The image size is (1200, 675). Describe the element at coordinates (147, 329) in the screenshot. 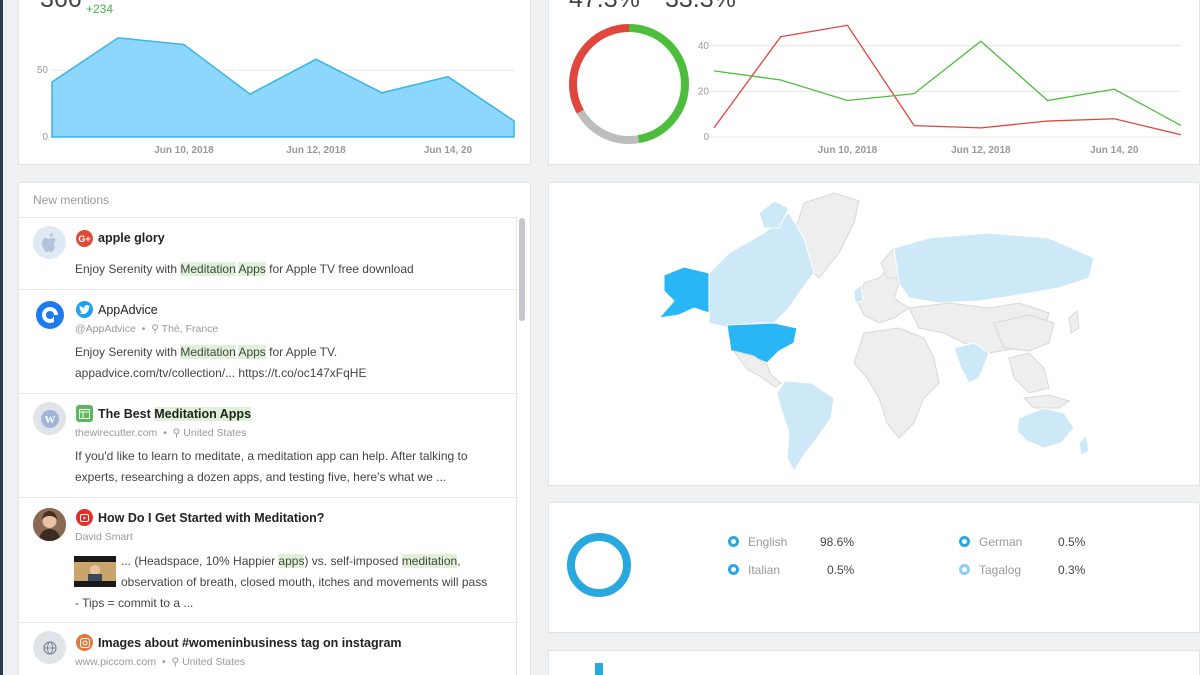

I see `mention-meta: @AppAdvice • ⚲ Thé, France` at that location.